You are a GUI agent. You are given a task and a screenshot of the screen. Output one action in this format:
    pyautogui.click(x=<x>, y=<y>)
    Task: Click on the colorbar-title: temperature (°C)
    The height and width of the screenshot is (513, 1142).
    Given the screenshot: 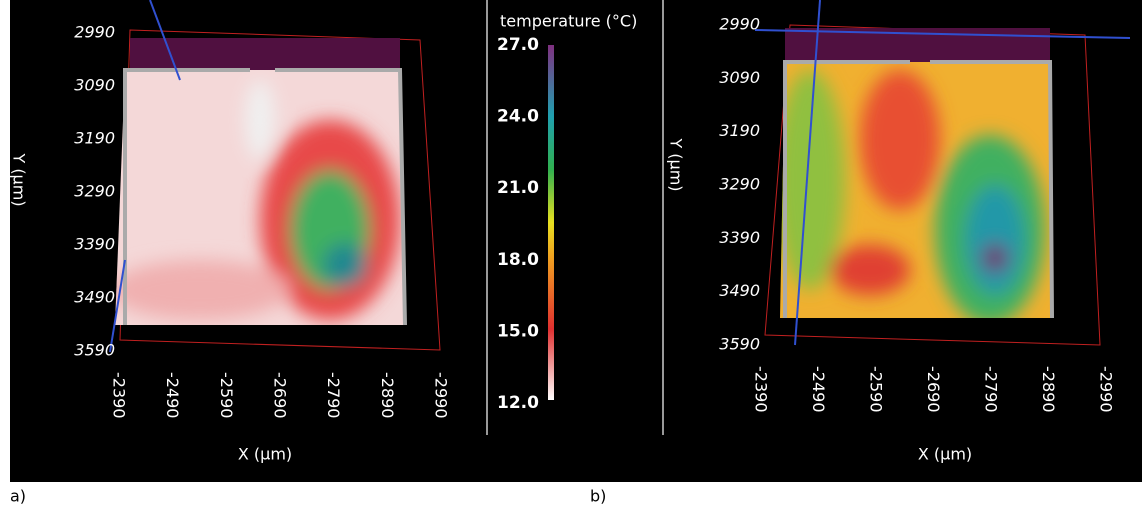 What is the action you would take?
    pyautogui.click(x=568, y=21)
    